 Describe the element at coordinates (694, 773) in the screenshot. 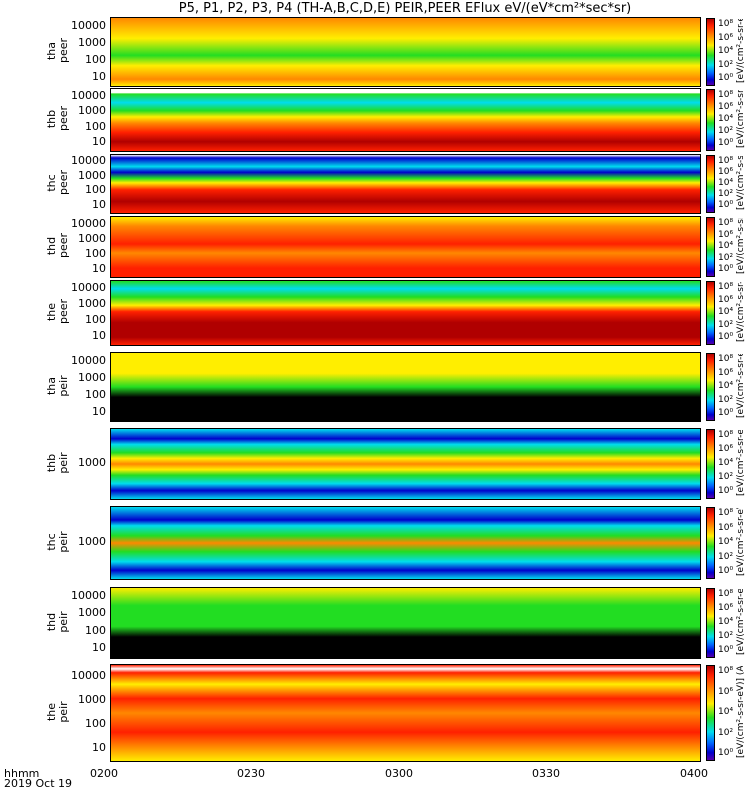

I see `x-tick-0400: 0400` at that location.